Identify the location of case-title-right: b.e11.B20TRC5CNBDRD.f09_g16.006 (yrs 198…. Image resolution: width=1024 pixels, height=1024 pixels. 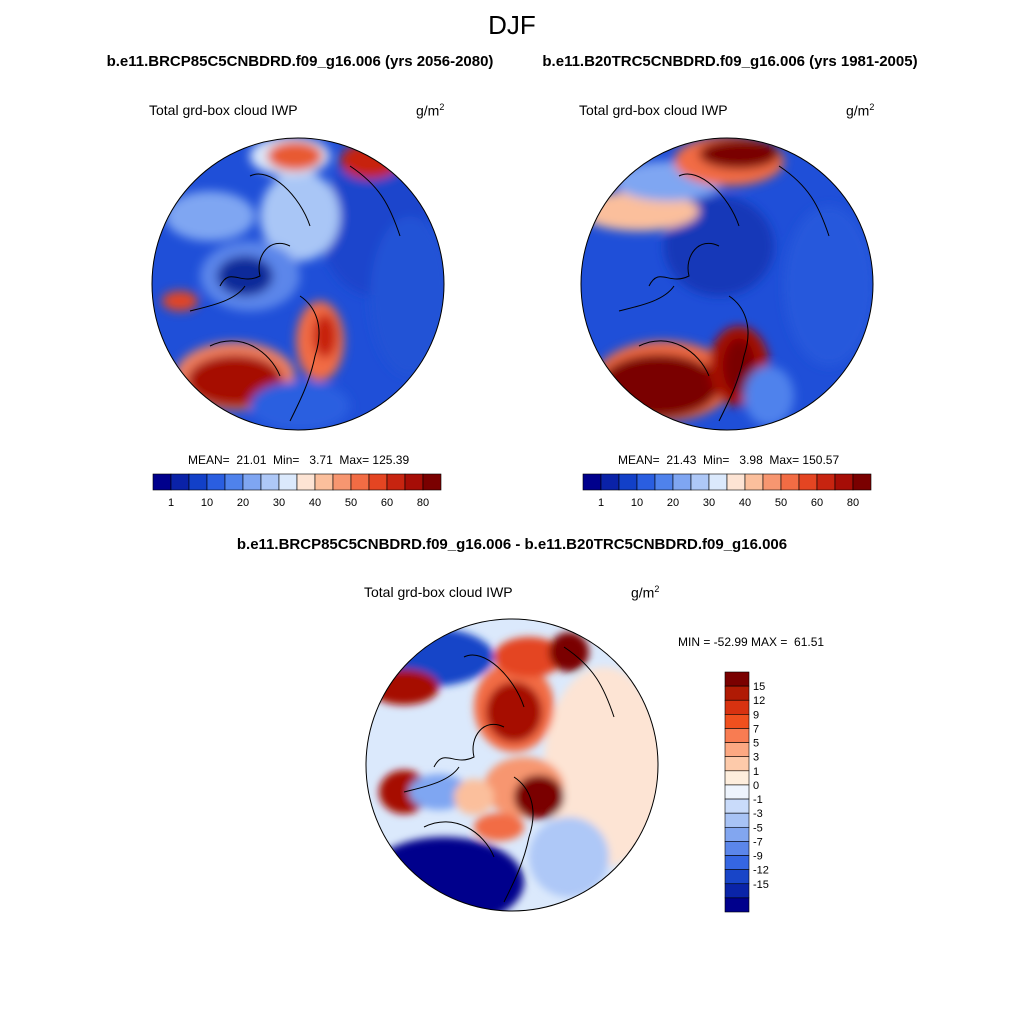
(730, 61).